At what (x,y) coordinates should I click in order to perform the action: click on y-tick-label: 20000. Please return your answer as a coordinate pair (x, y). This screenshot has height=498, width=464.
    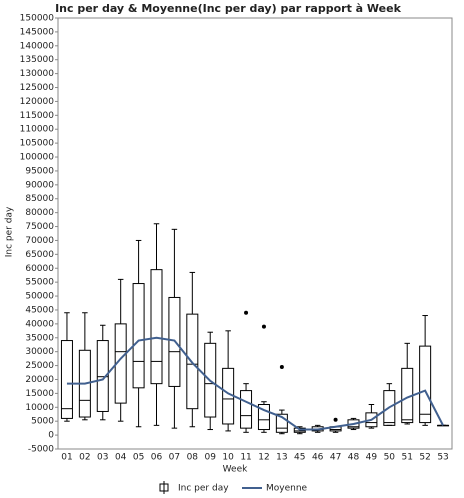
    Looking at the image, I should click on (39, 380).